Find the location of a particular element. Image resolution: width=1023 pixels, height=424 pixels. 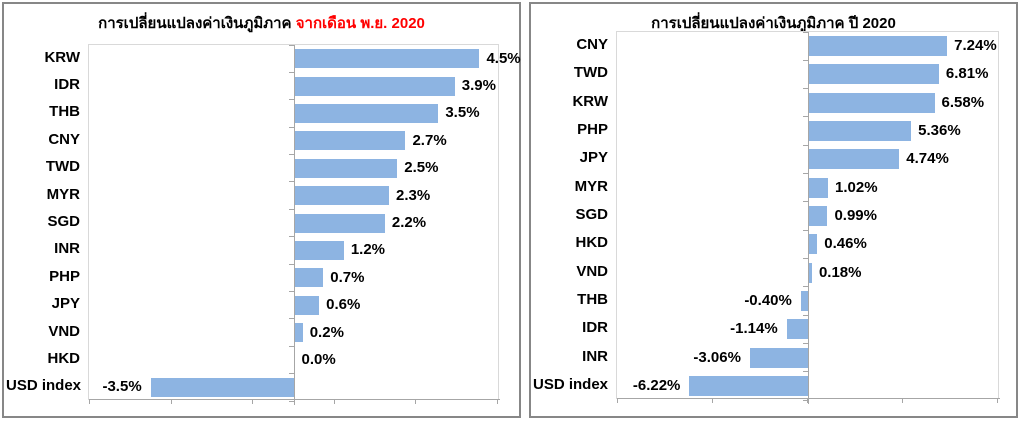

category-label: THB is located at coordinates (592, 299).